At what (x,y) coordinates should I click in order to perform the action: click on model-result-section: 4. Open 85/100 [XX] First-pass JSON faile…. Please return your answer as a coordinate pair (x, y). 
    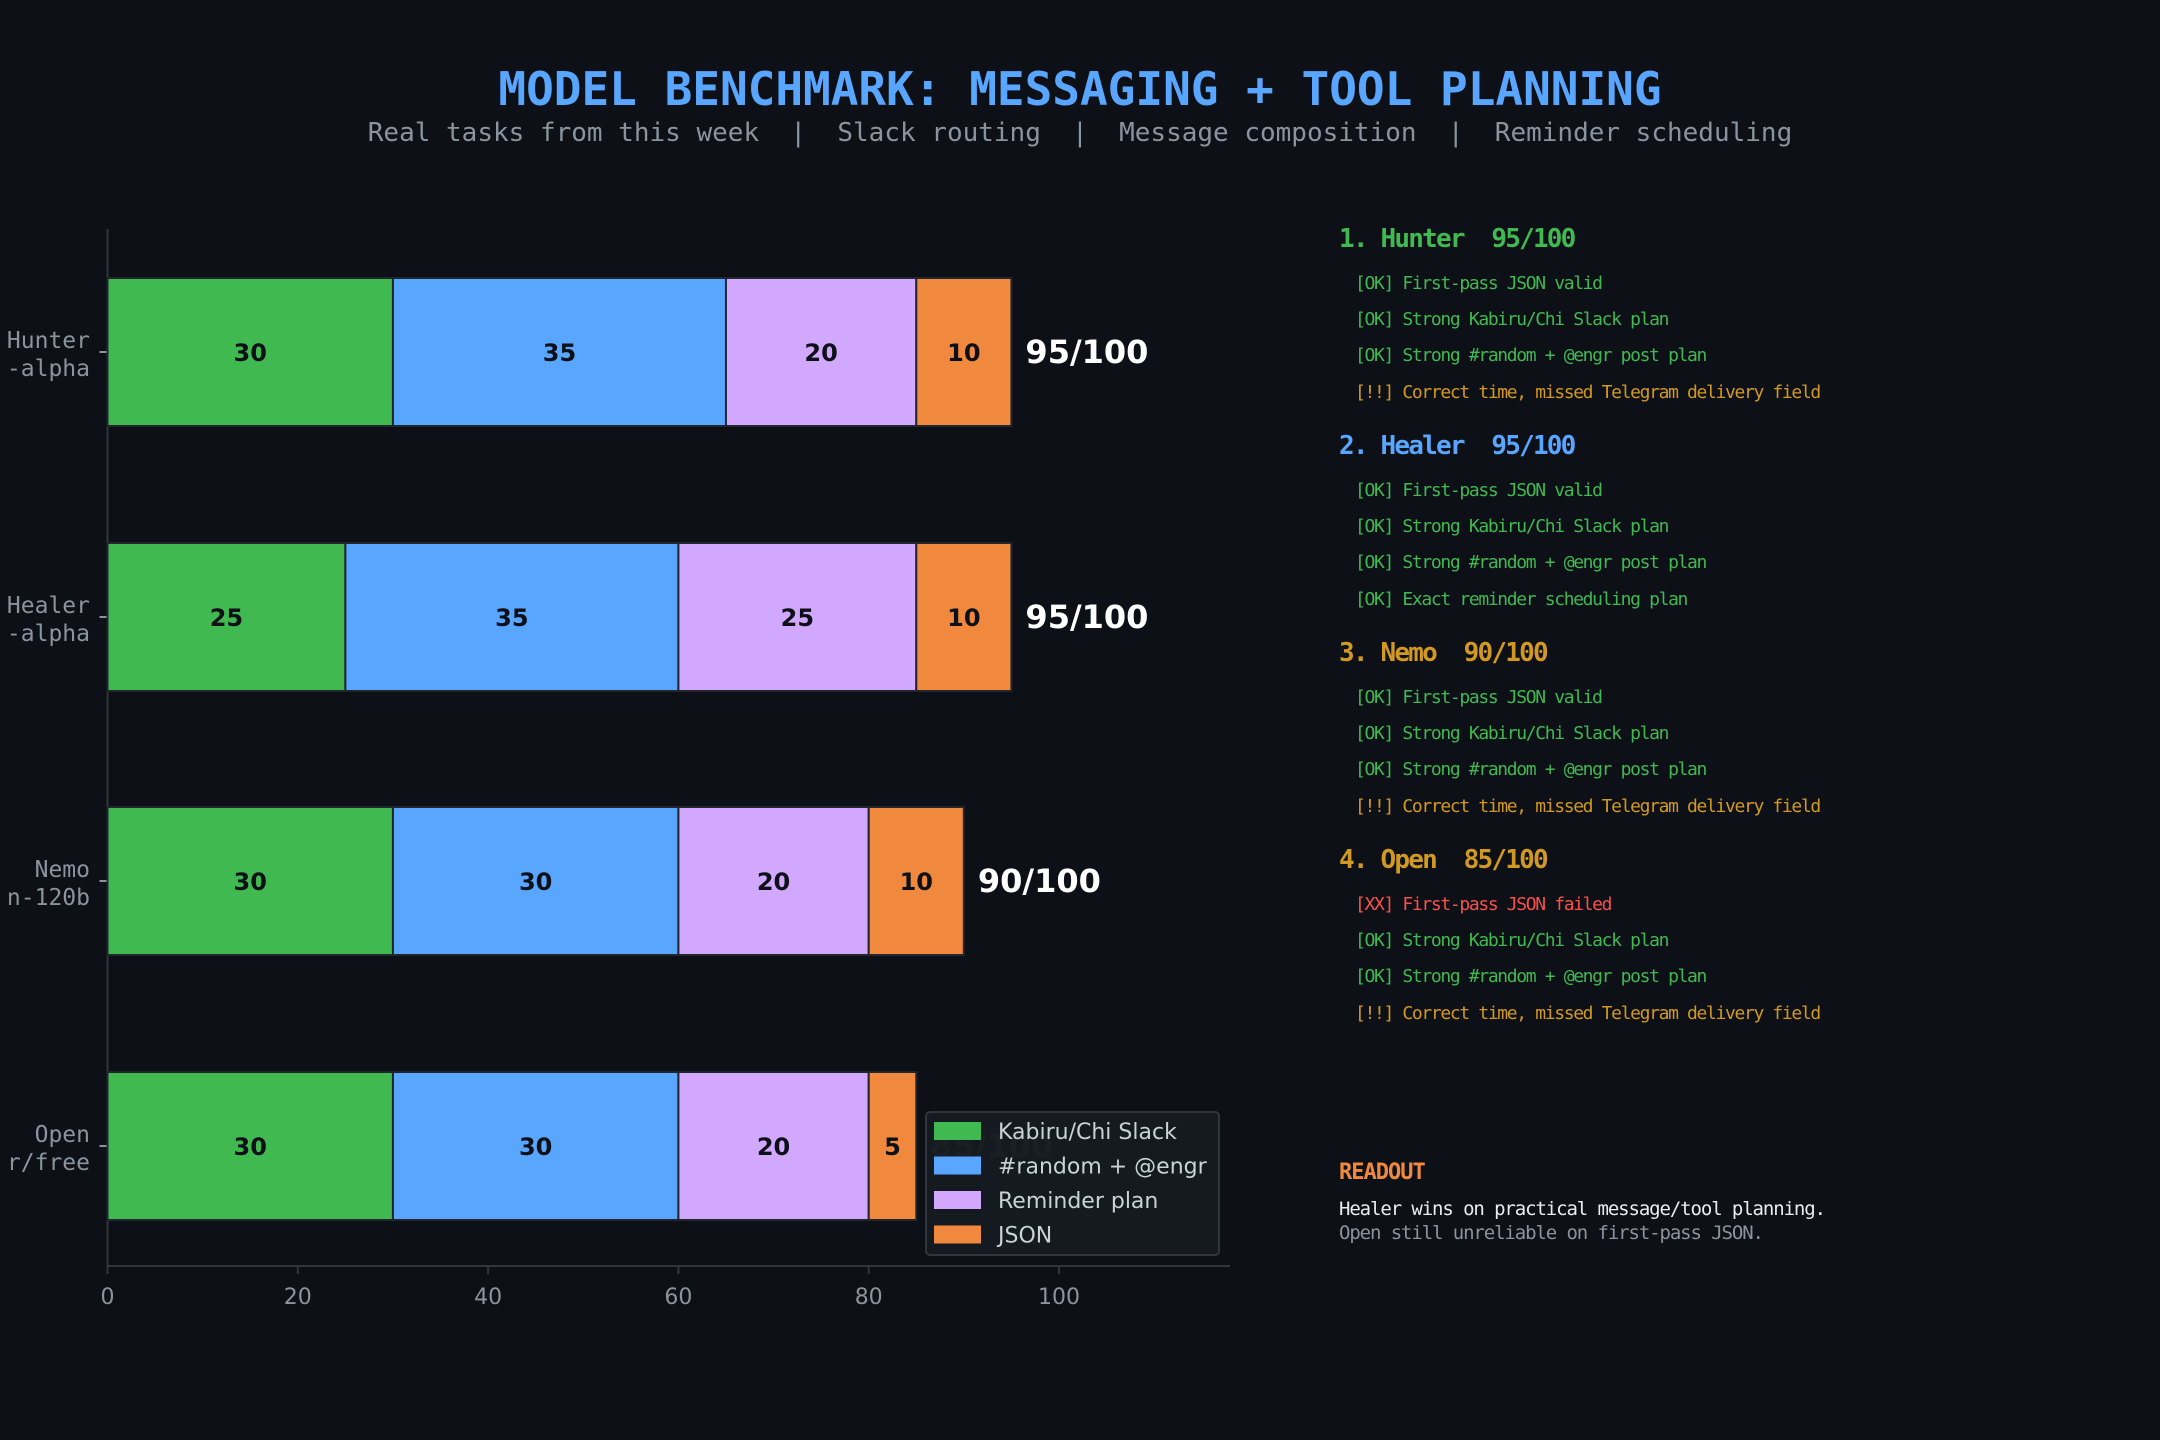
    Looking at the image, I should click on (1739, 946).